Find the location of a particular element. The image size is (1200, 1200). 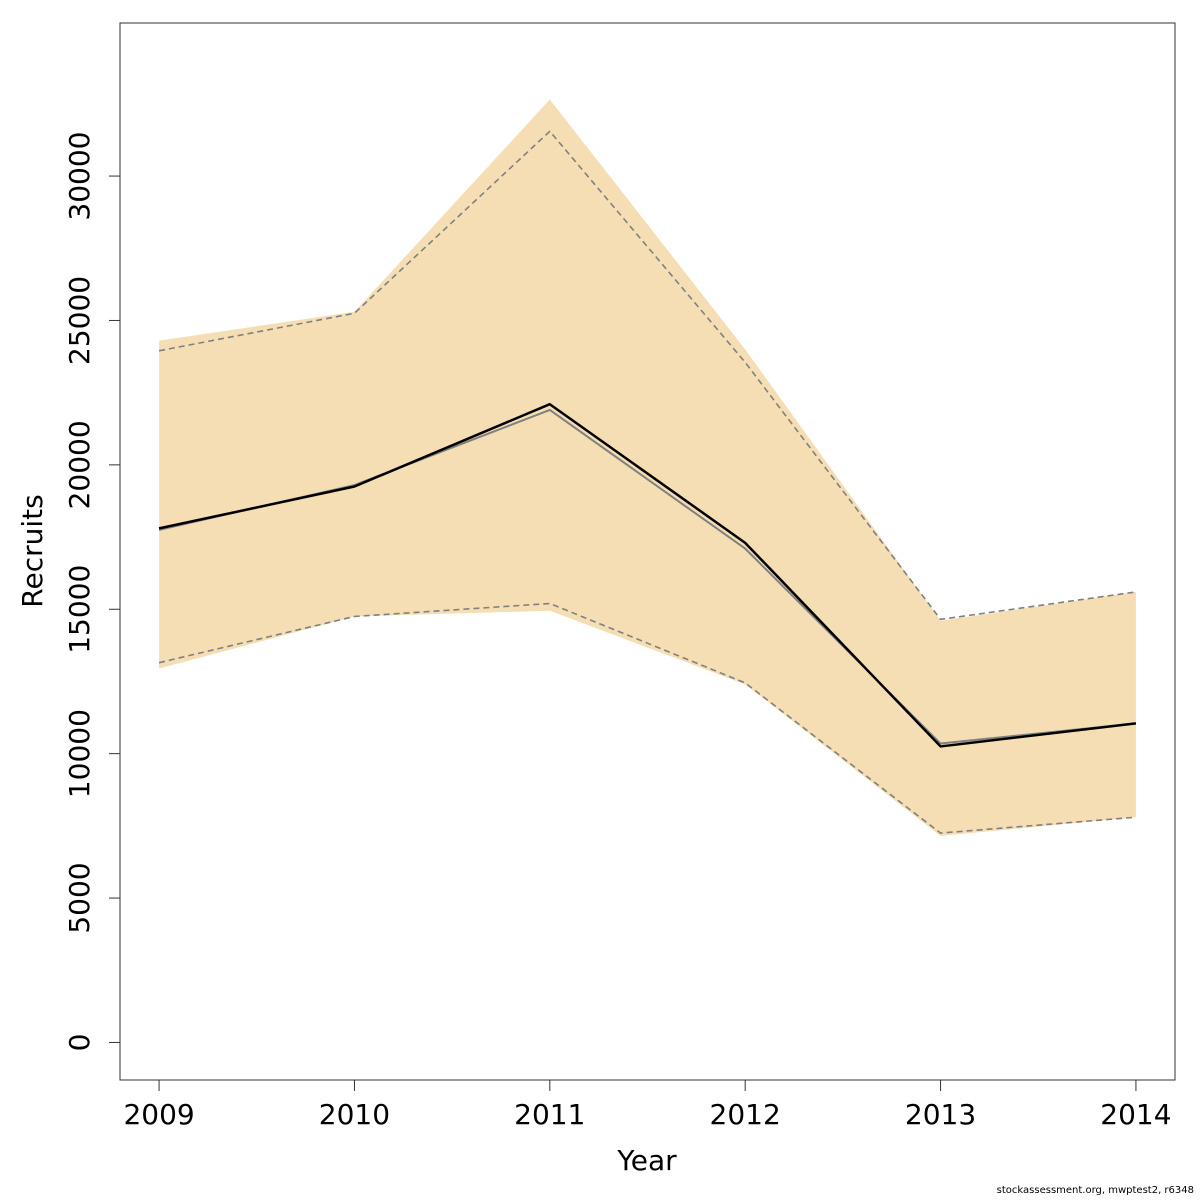

x-axis-label: Year is located at coordinates (646, 1160).